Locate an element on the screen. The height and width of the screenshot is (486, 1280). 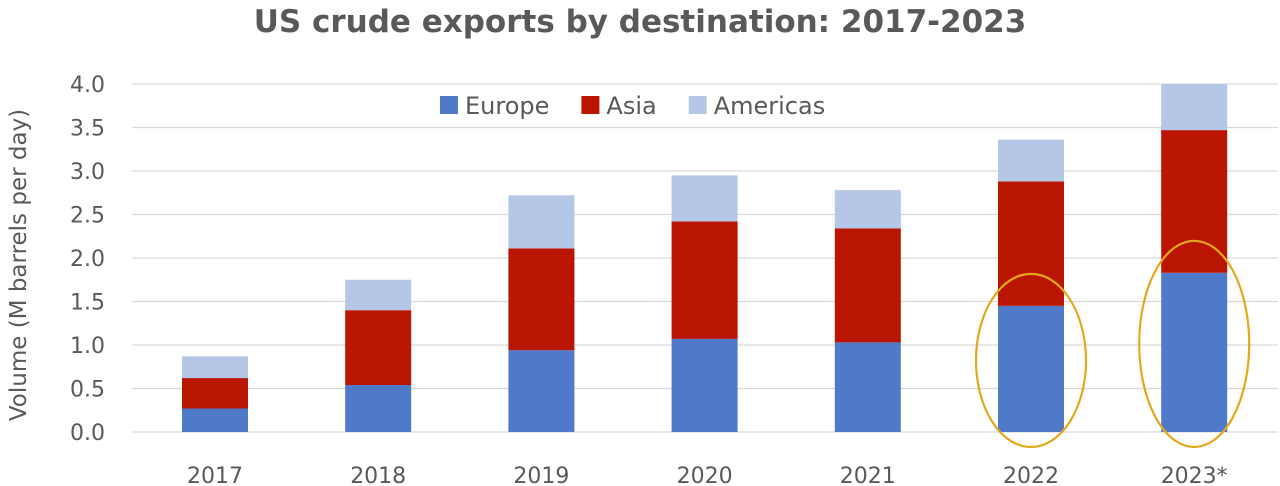
y-tick-label: 1.0 is located at coordinates (87, 346).